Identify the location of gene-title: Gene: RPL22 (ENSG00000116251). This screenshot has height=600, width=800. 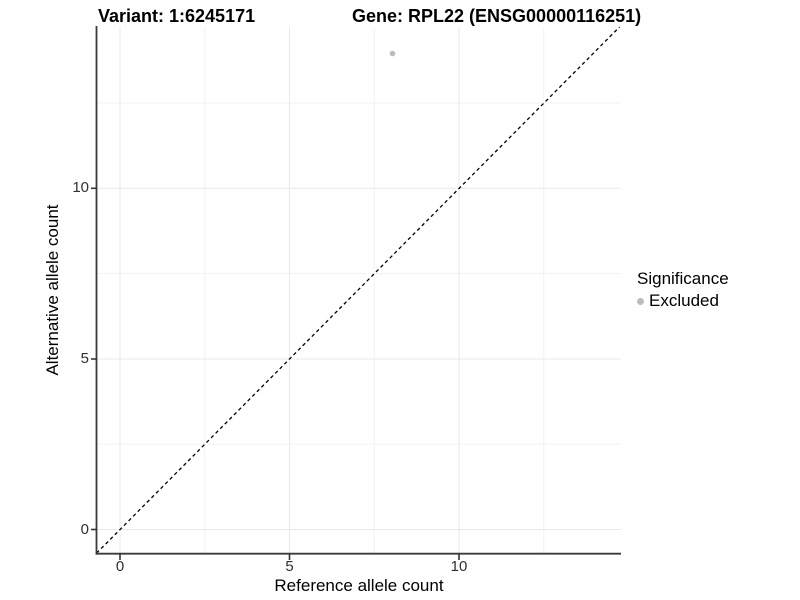
(497, 16).